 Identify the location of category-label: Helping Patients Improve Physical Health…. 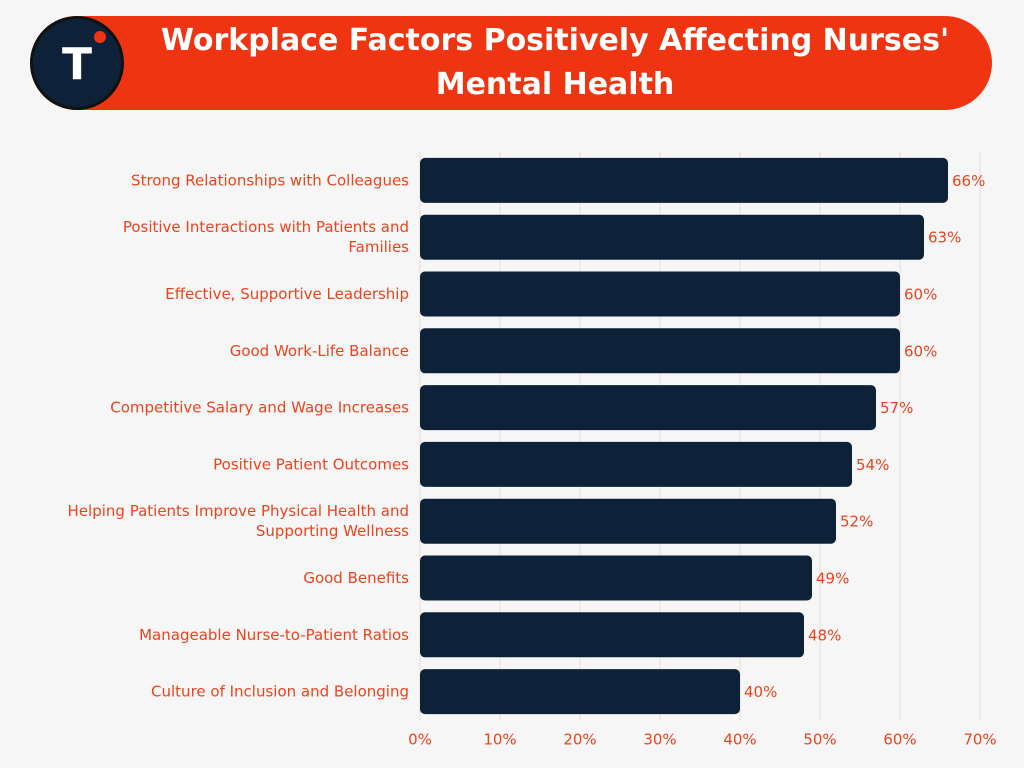
(239, 521).